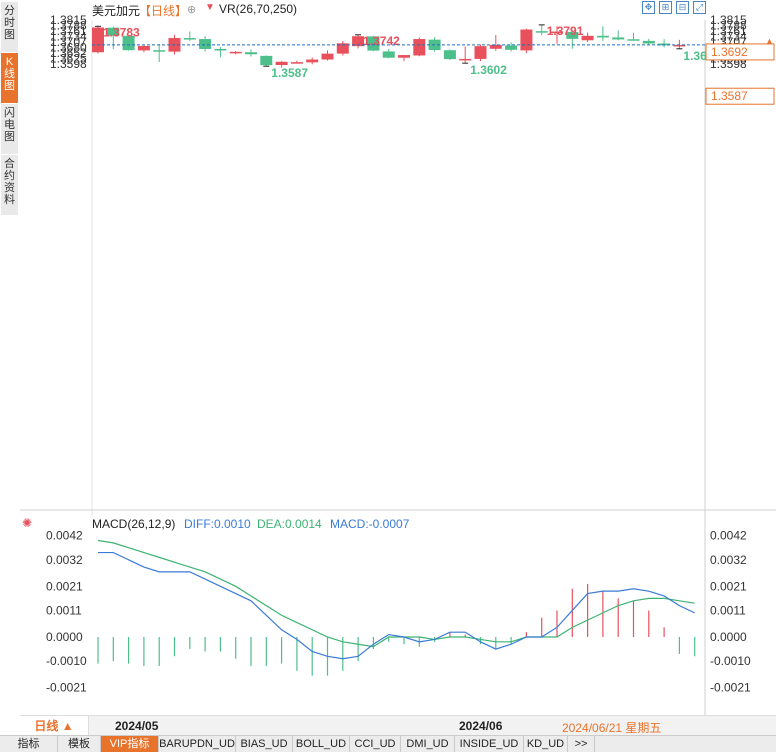 The image size is (776, 752). What do you see at coordinates (682, 7) in the screenshot?
I see `zoom-out-icon: ⊟` at bounding box center [682, 7].